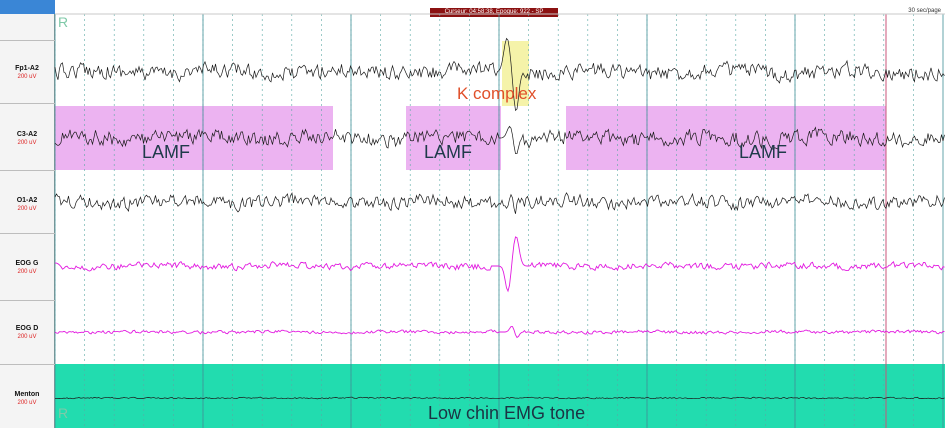 Image resolution: width=945 pixels, height=428 pixels. What do you see at coordinates (763, 152) in the screenshot?
I see `lamf-label-3: LAMF` at bounding box center [763, 152].